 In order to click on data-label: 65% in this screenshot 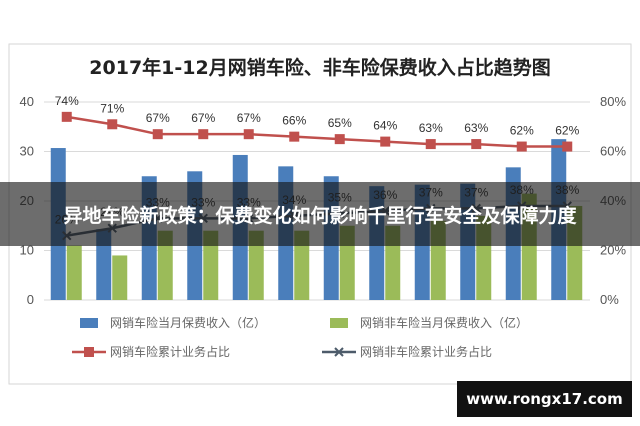, I will do `click(340, 123)`.